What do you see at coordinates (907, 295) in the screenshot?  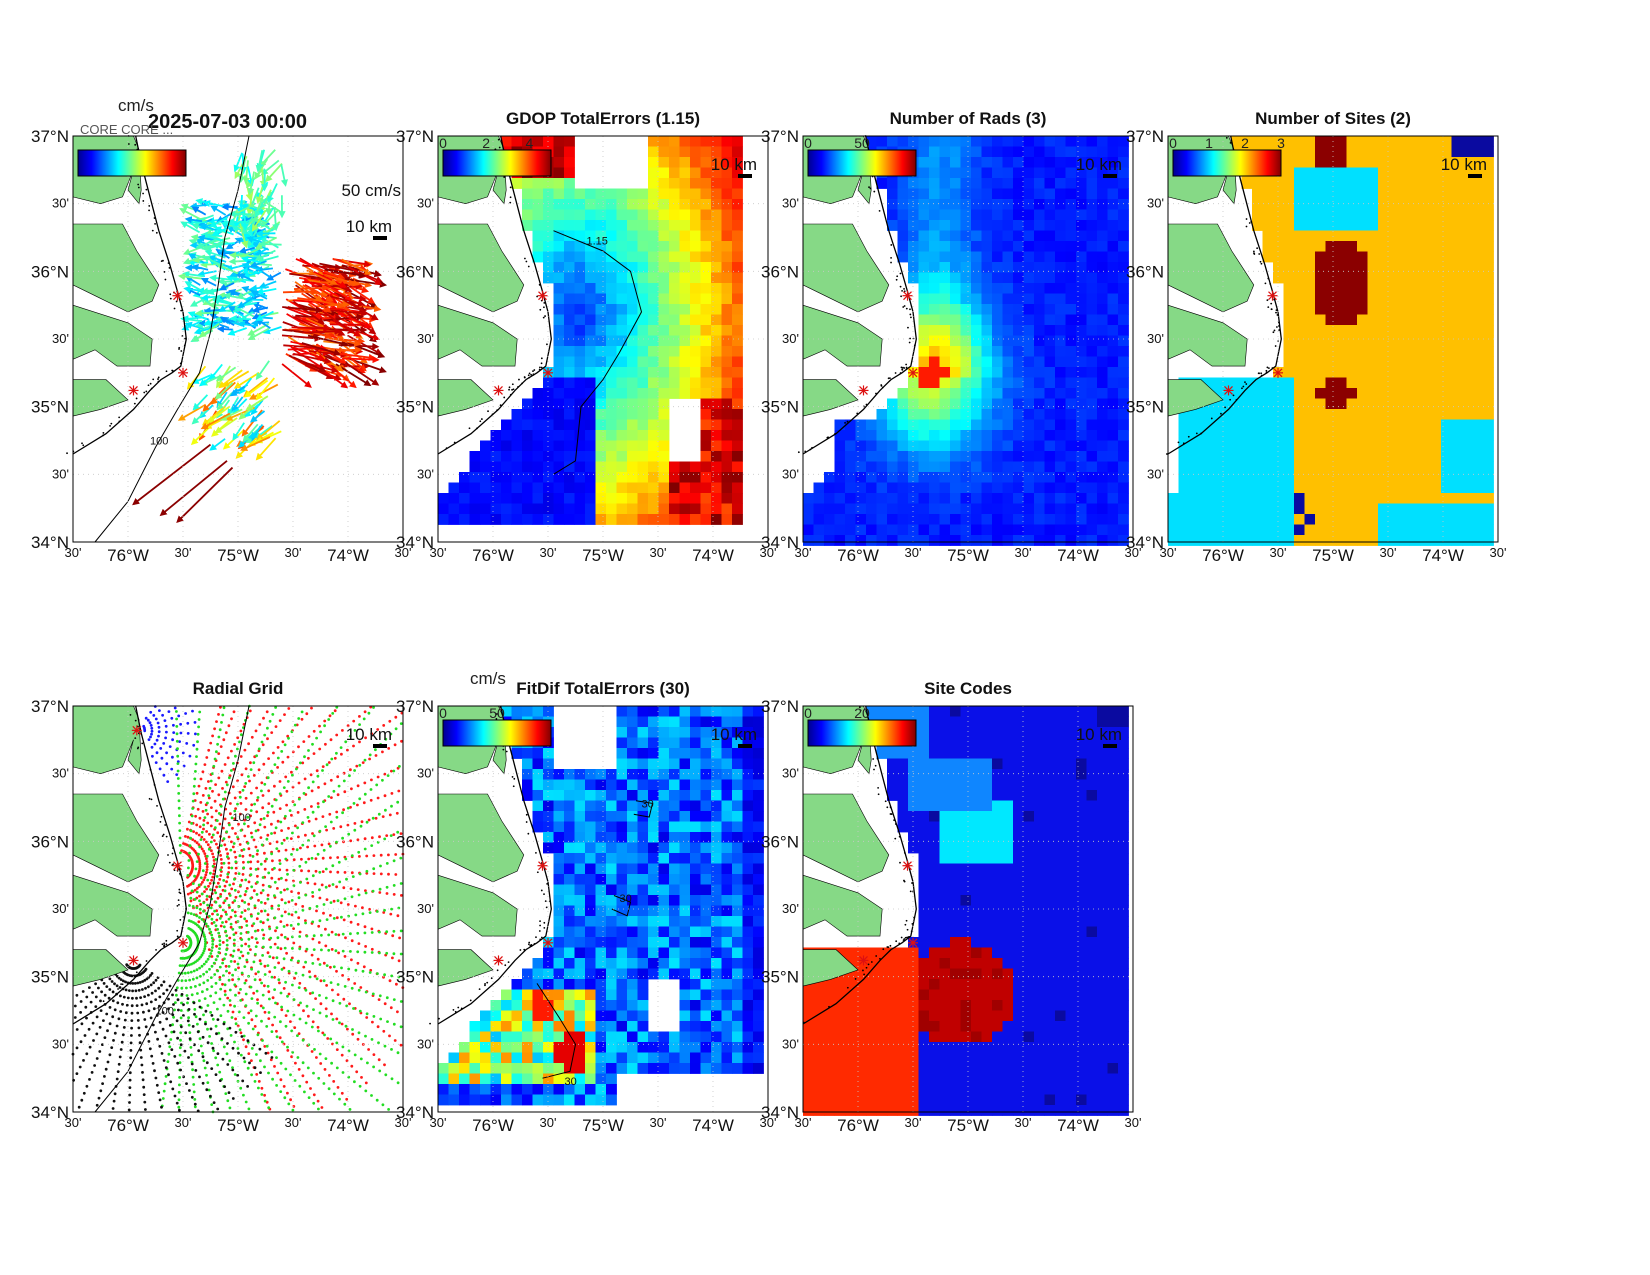 I see `site-marker` at bounding box center [907, 295].